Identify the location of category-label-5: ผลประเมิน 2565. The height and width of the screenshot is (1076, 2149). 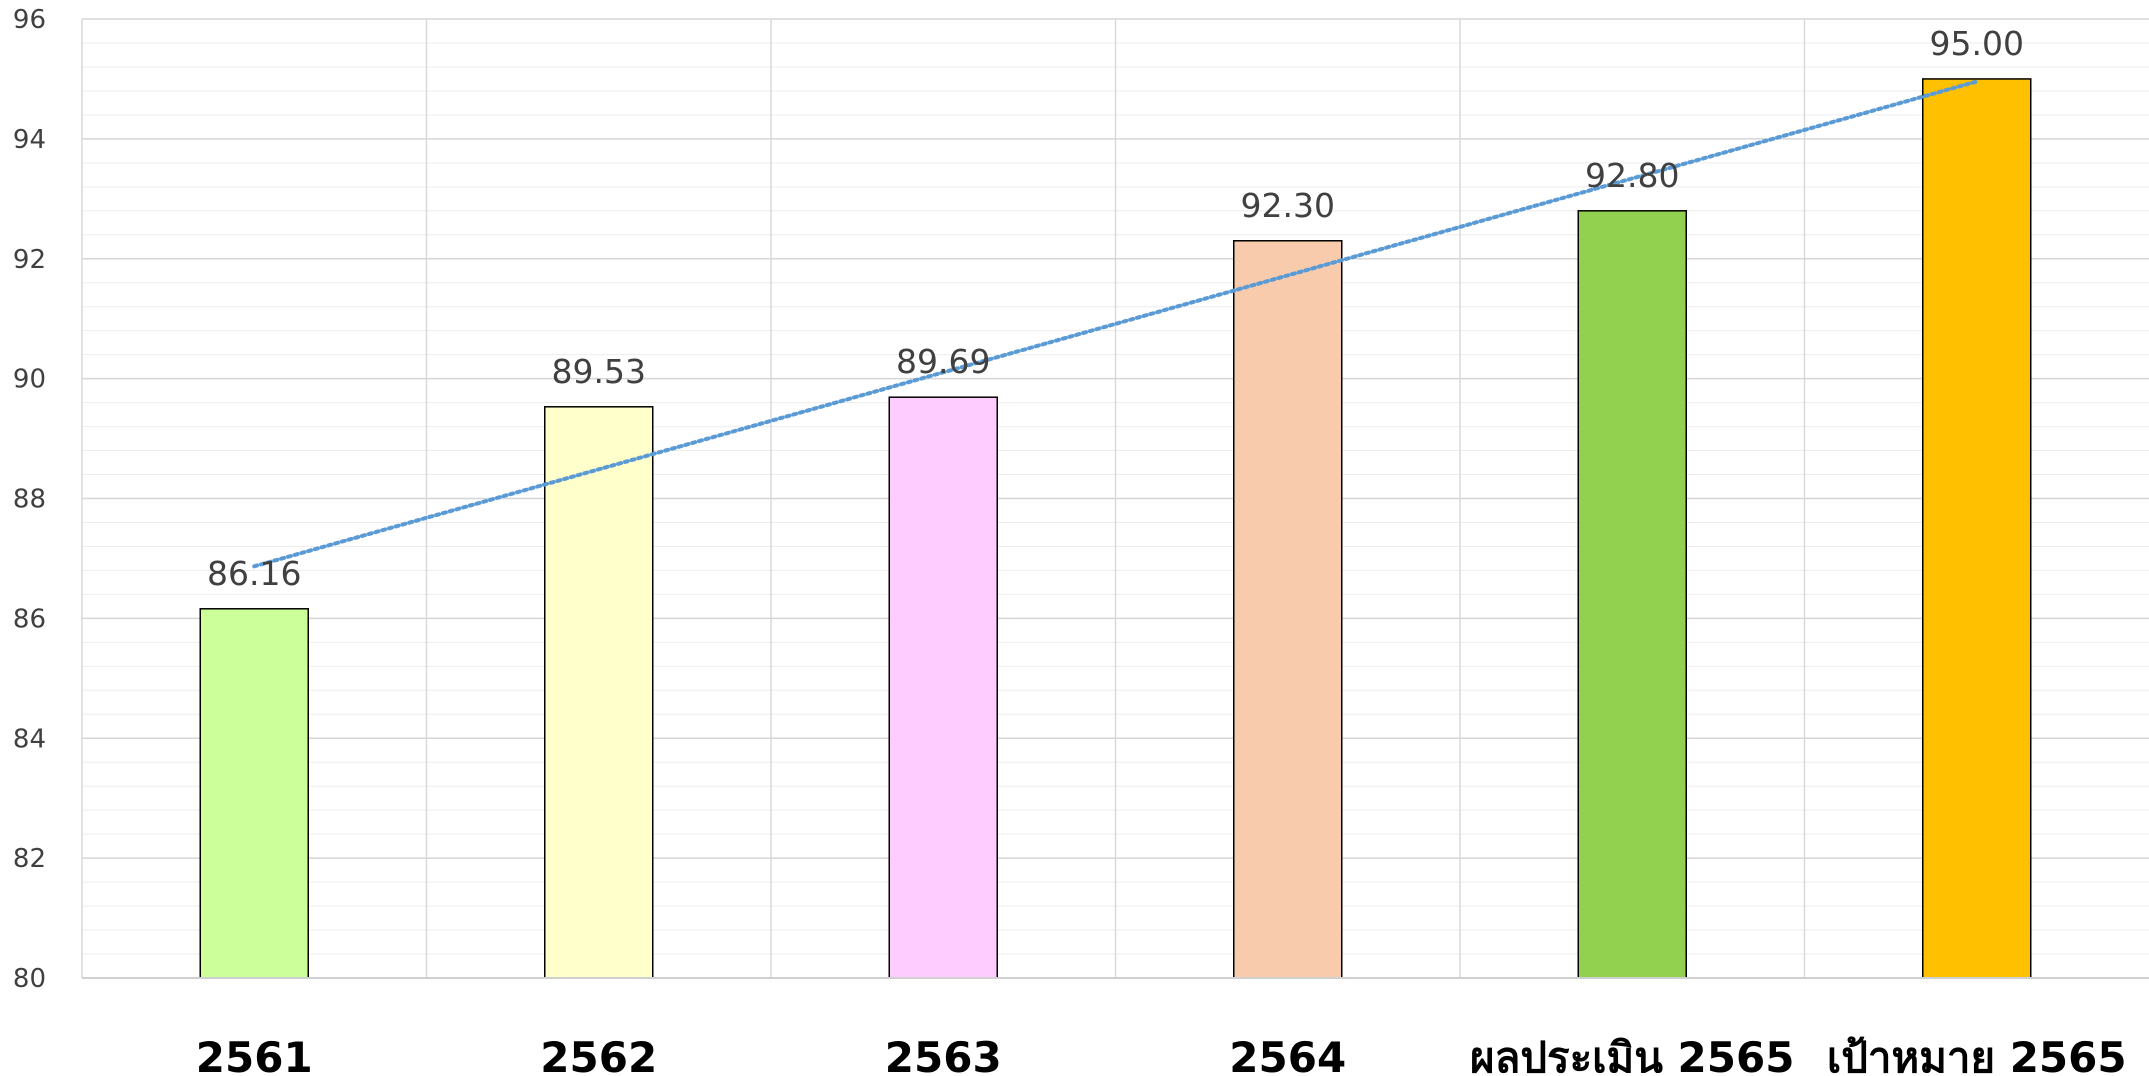
(1632, 1054).